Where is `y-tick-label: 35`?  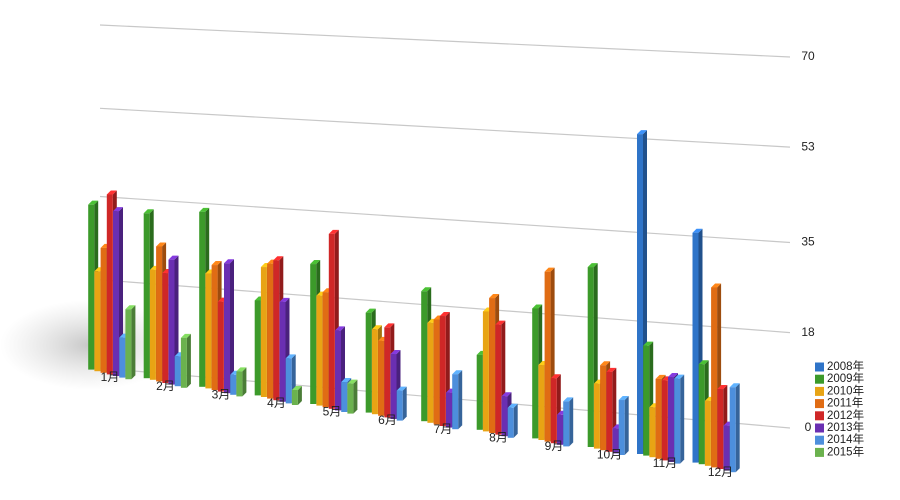
y-tick-label: 35 is located at coordinates (808, 242).